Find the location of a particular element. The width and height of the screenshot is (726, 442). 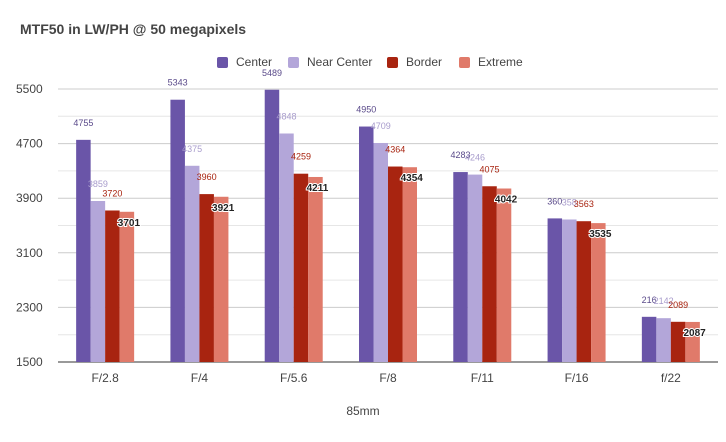

legend-item-extreme: Extreme is located at coordinates (491, 62).